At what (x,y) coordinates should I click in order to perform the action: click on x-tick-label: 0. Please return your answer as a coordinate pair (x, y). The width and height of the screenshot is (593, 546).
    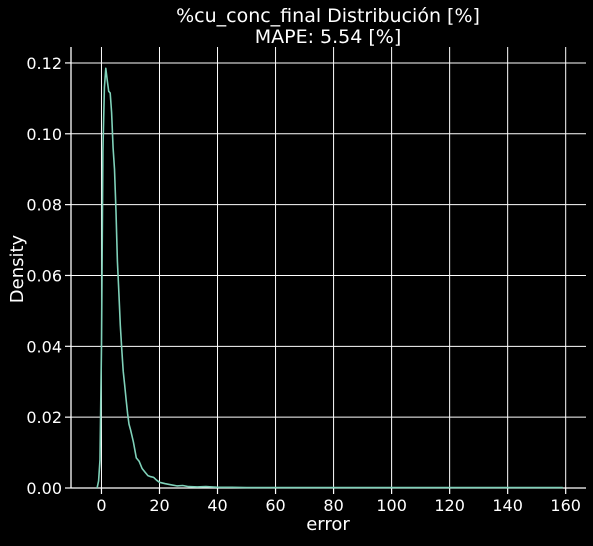
    Looking at the image, I should click on (101, 505).